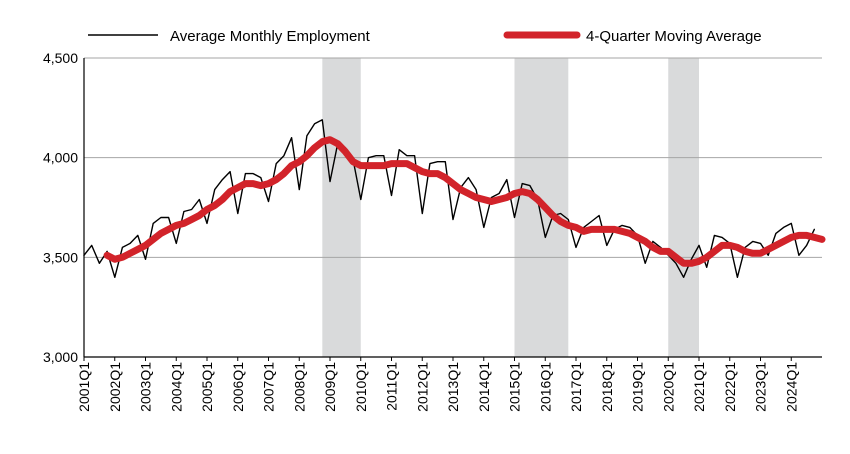  What do you see at coordinates (60, 257) in the screenshot?
I see `y-tick-label: 3,500` at bounding box center [60, 257].